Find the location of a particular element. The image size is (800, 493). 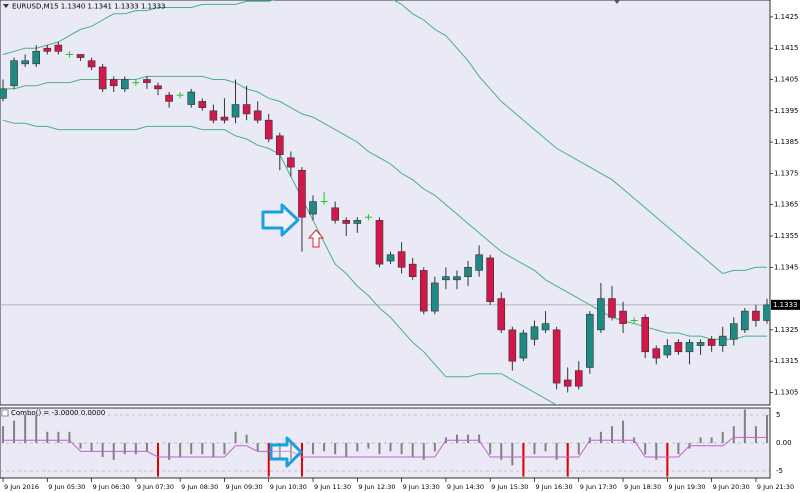

current-price-label: 1.1333 is located at coordinates (785, 305).